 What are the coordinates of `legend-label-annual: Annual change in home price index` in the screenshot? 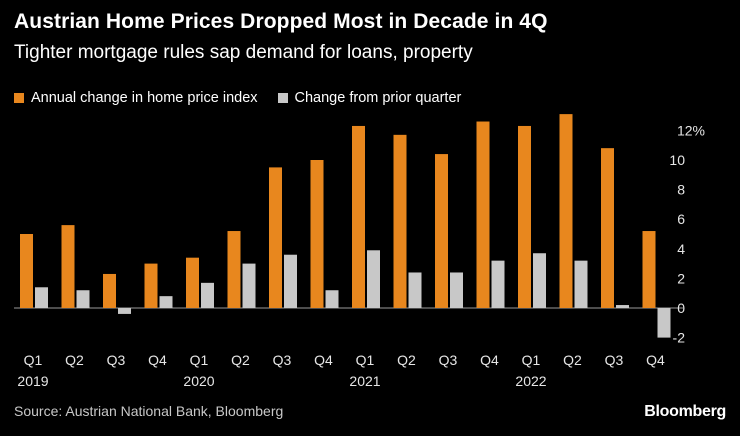 It's located at (144, 98).